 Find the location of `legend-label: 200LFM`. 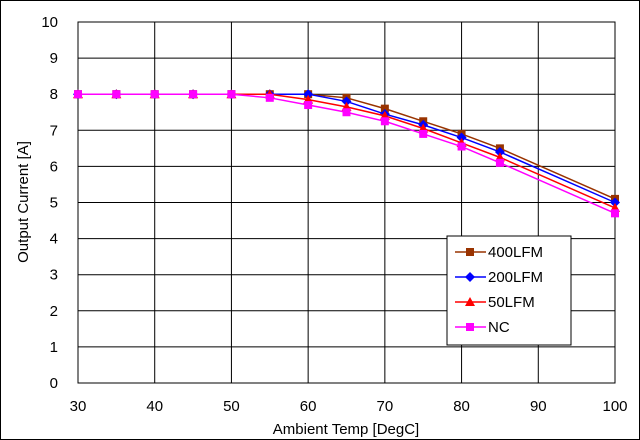

legend-label: 200LFM is located at coordinates (515, 277).